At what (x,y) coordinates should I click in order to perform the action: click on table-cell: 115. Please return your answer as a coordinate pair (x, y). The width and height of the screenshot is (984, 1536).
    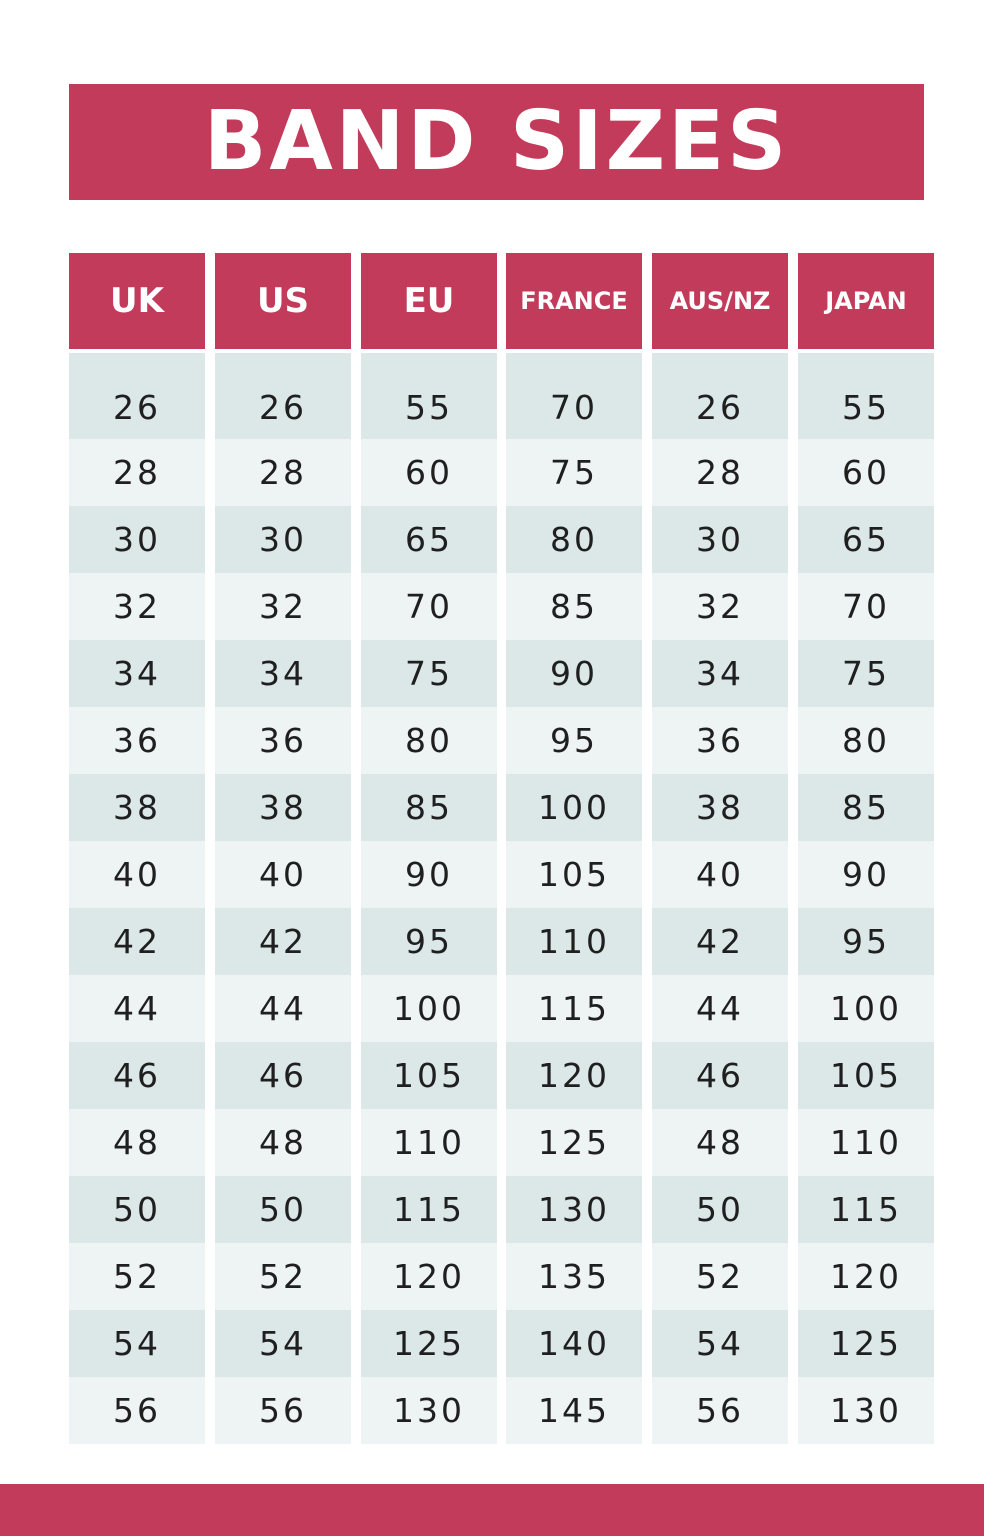
    Looking at the image, I should click on (866, 1209).